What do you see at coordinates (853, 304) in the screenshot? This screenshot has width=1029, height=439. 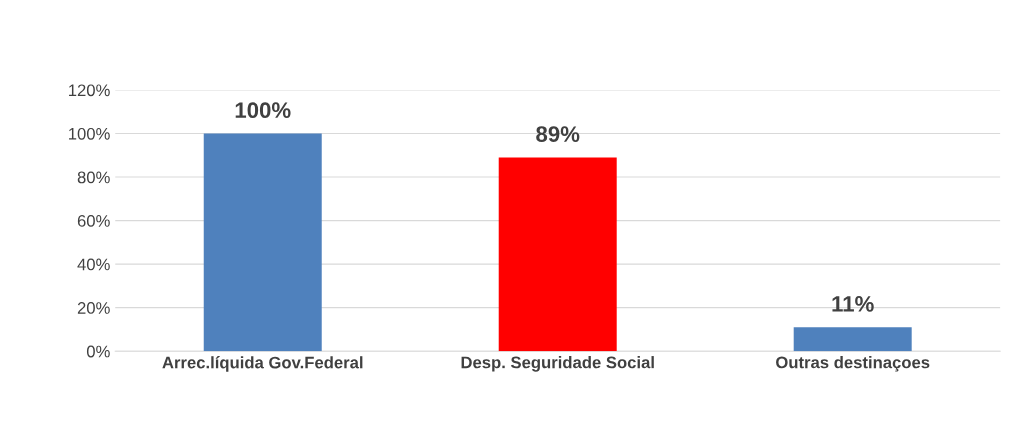 I see `data-label: 11%` at bounding box center [853, 304].